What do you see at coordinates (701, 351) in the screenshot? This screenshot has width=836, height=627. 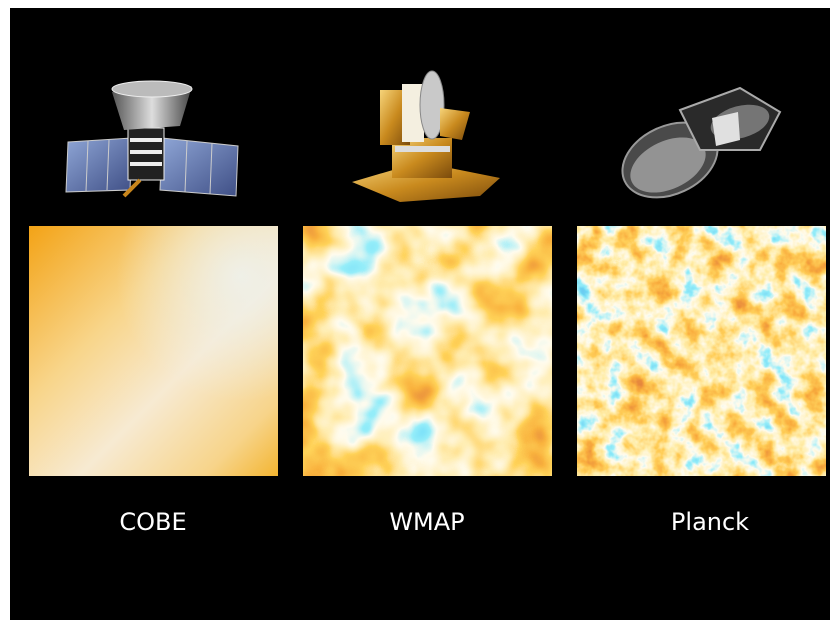 I see `planck-map` at bounding box center [701, 351].